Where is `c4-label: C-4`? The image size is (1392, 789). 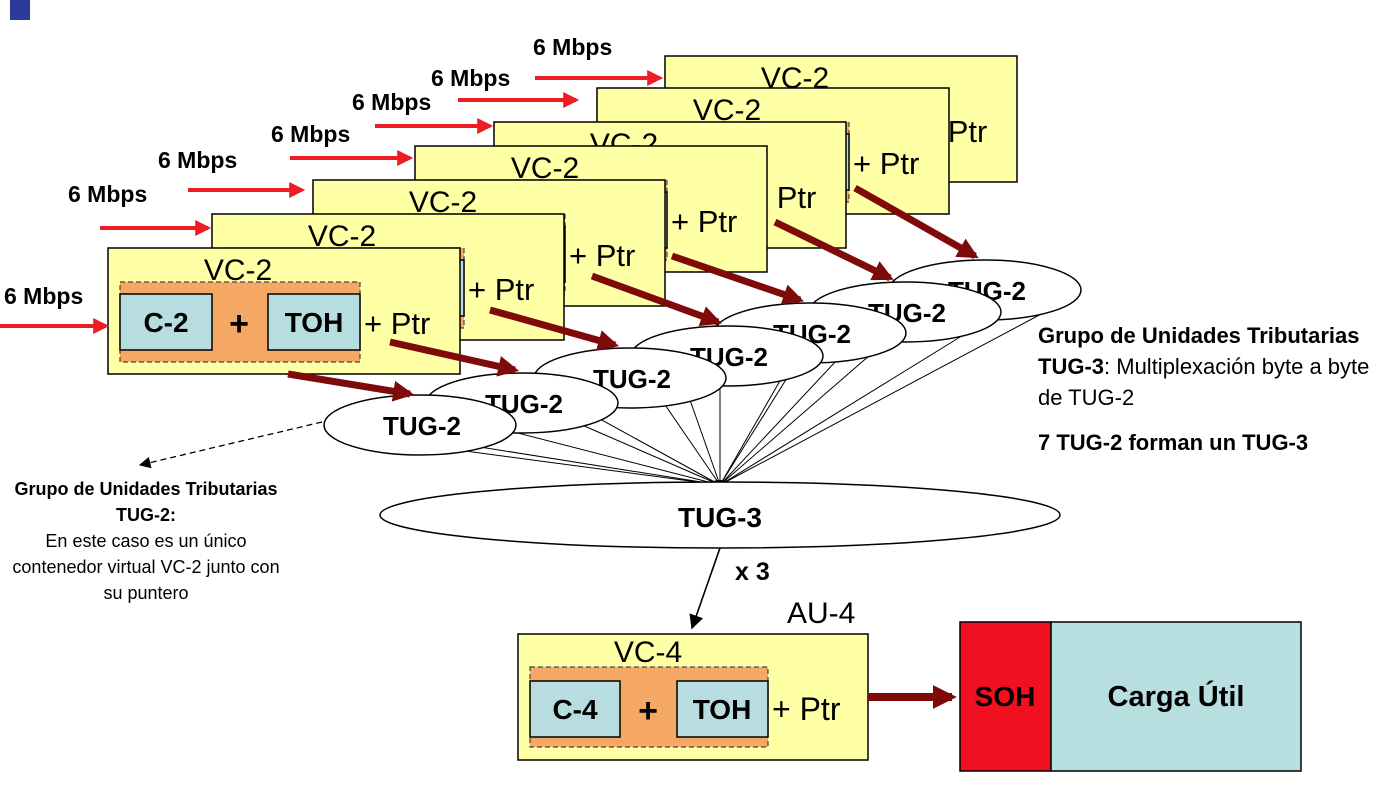
c4-label: C-4 is located at coordinates (575, 709).